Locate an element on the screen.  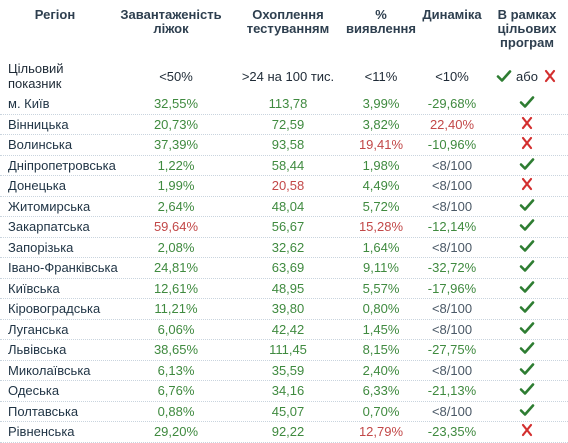
cell-detection: 3,82% is located at coordinates (381, 124).